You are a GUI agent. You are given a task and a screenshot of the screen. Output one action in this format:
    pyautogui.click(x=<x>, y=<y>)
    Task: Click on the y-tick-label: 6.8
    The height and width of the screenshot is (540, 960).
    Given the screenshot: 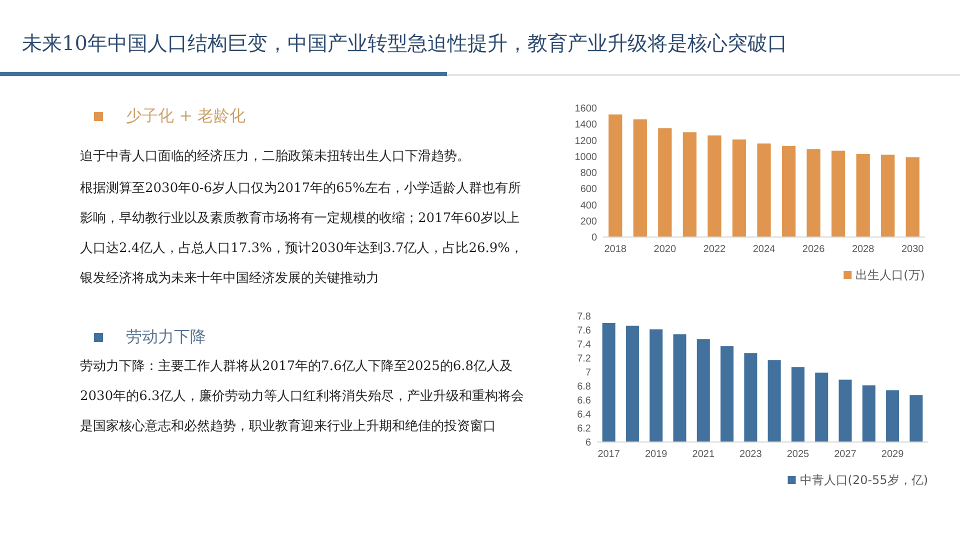 What is the action you would take?
    pyautogui.click(x=584, y=387)
    